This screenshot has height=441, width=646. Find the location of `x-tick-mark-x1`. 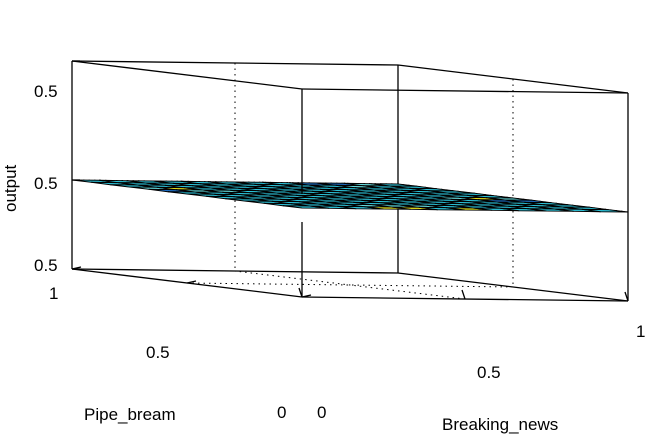

x-tick-mark-x1 is located at coordinates (626, 296).